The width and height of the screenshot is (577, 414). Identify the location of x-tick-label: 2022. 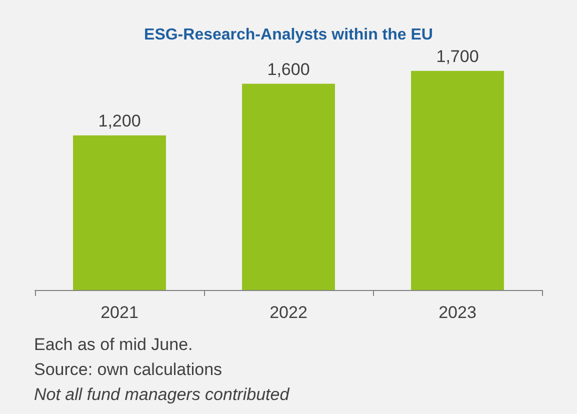
(289, 312).